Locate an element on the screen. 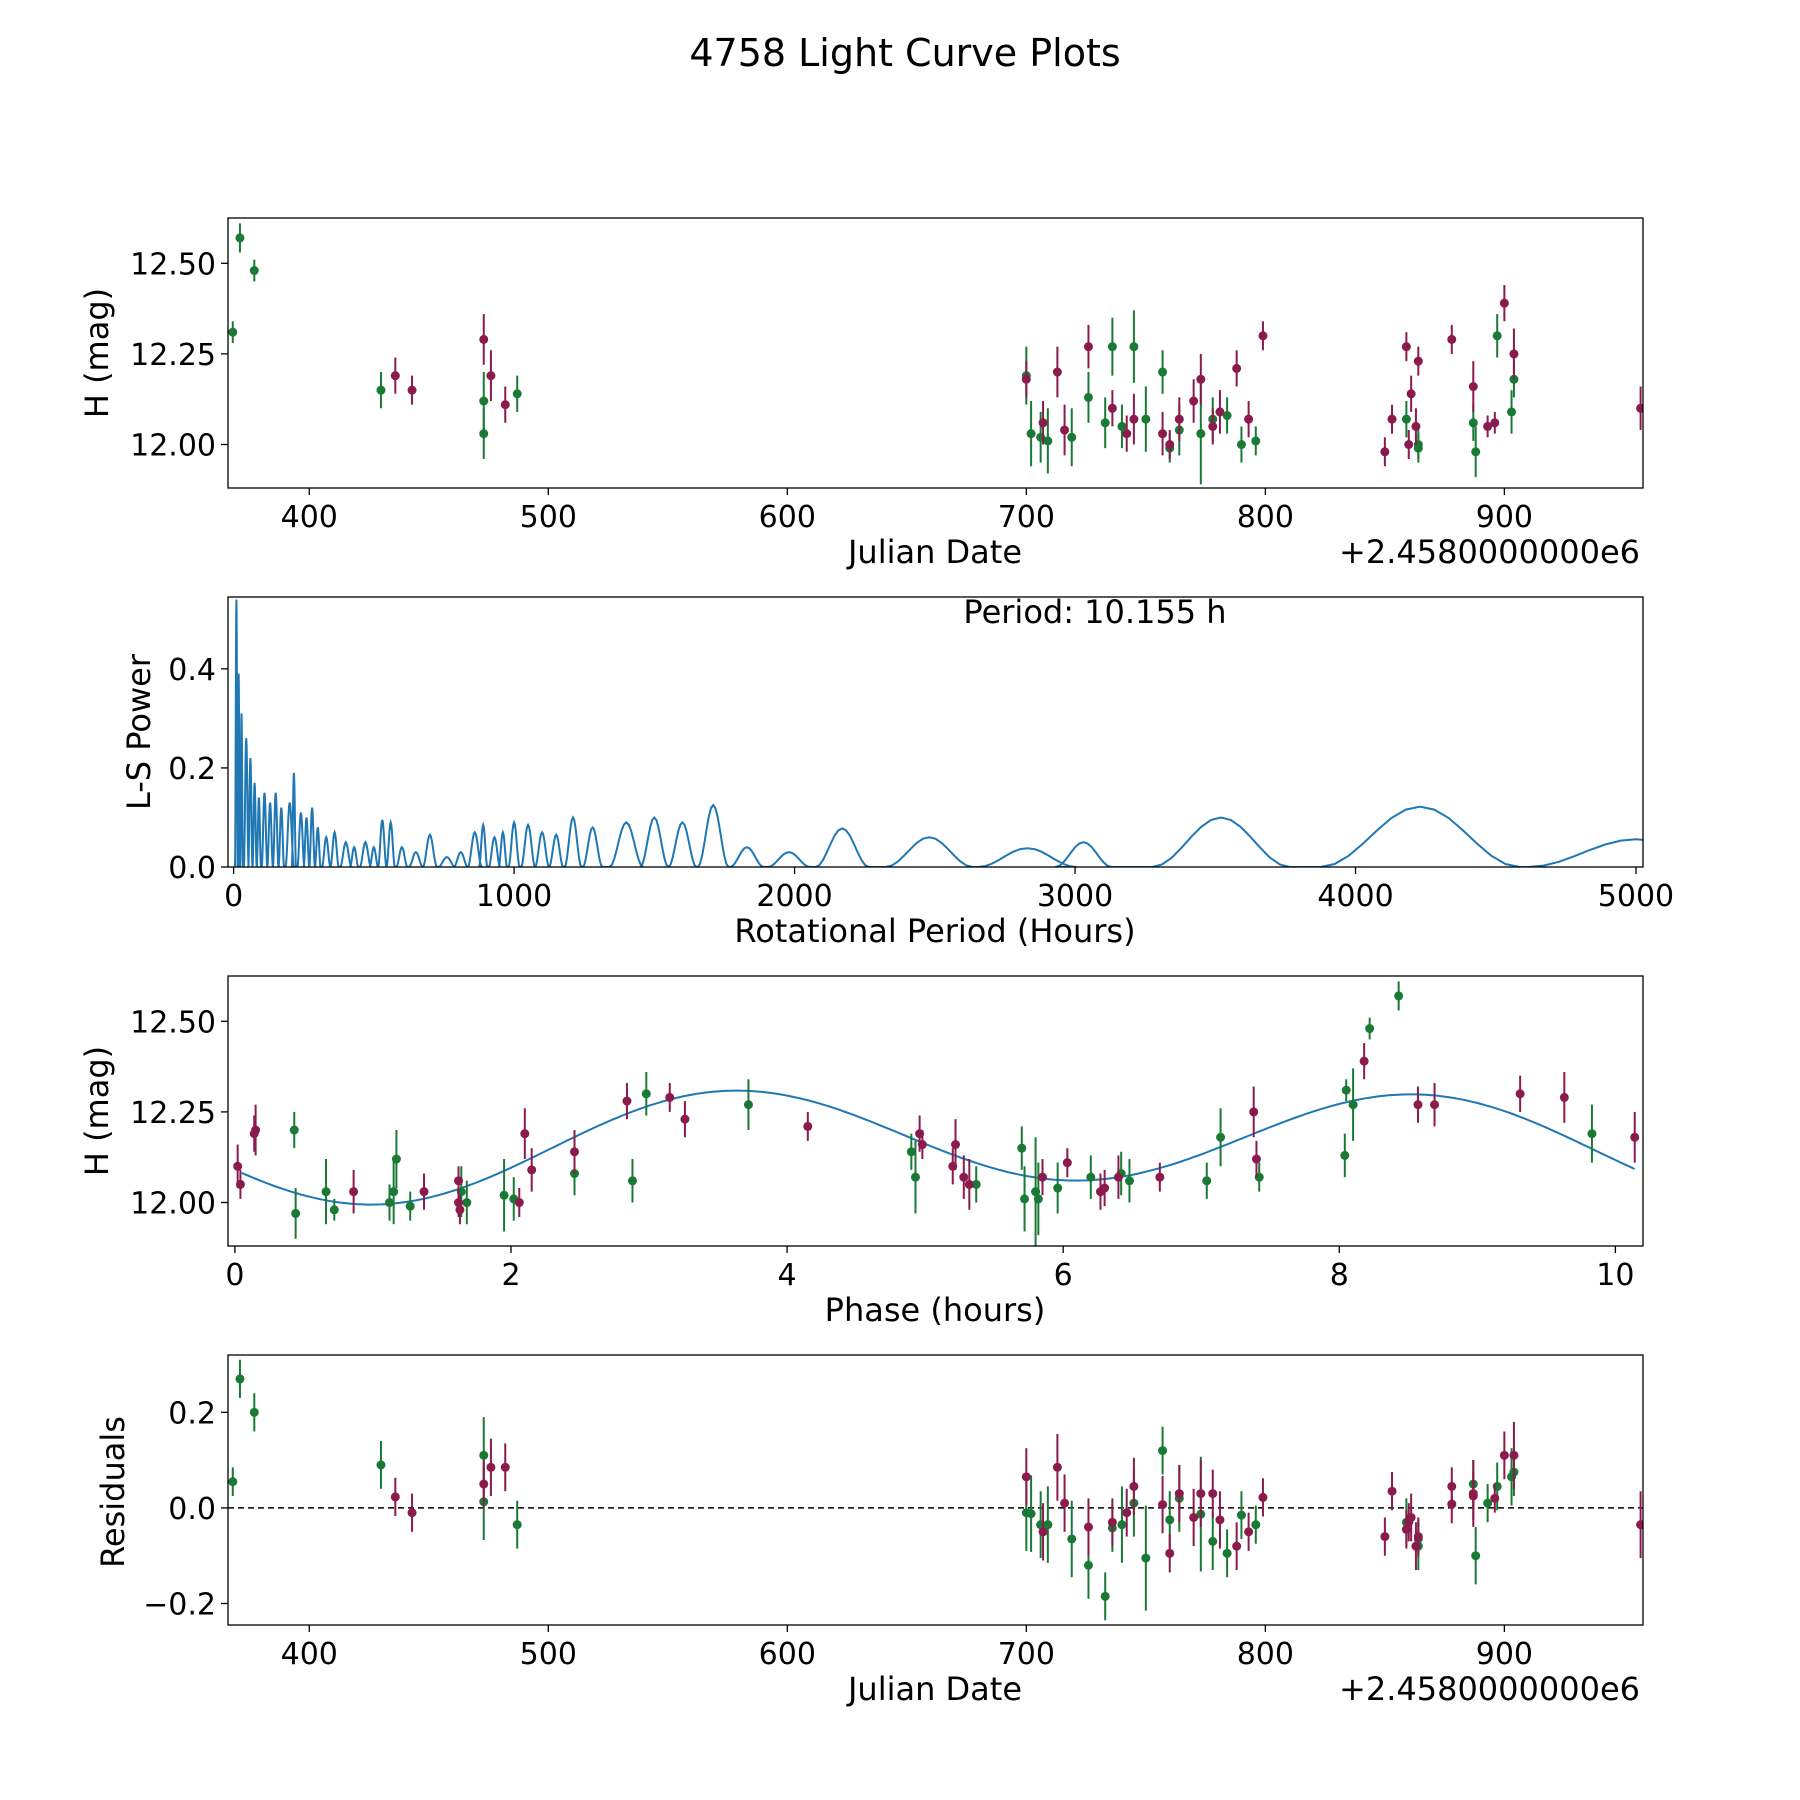  periodogram-x-label: Rotational Period (Hours) is located at coordinates (934, 931).